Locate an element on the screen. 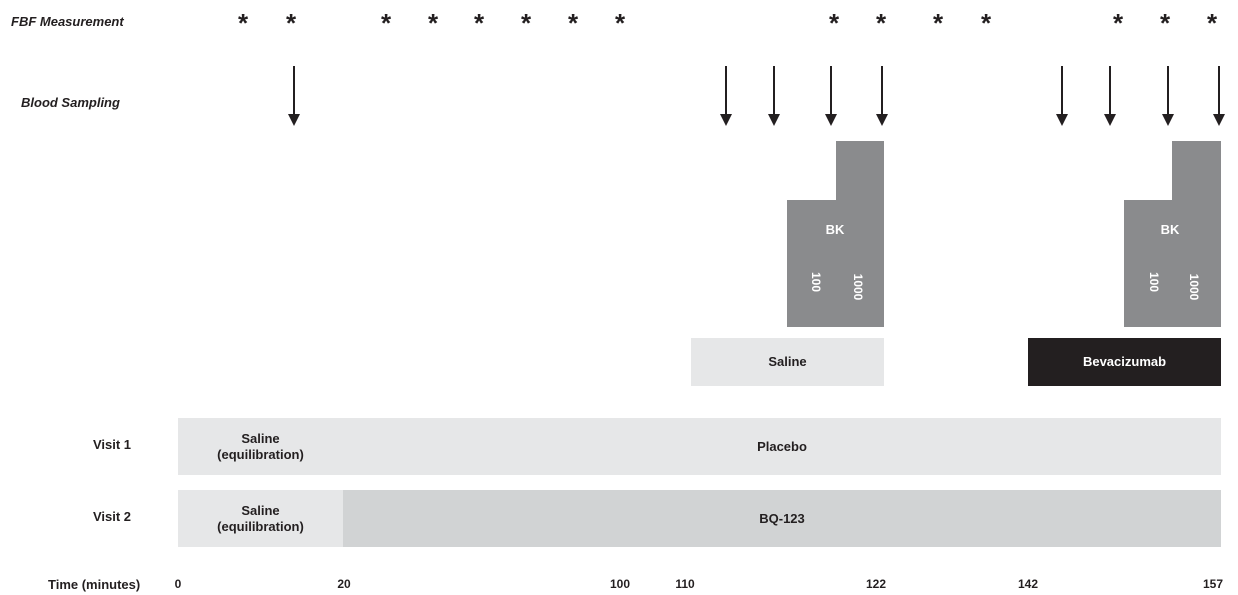 The image size is (1238, 595). bevacizumab-infusion-box: Bevacizumab is located at coordinates (1124, 362).